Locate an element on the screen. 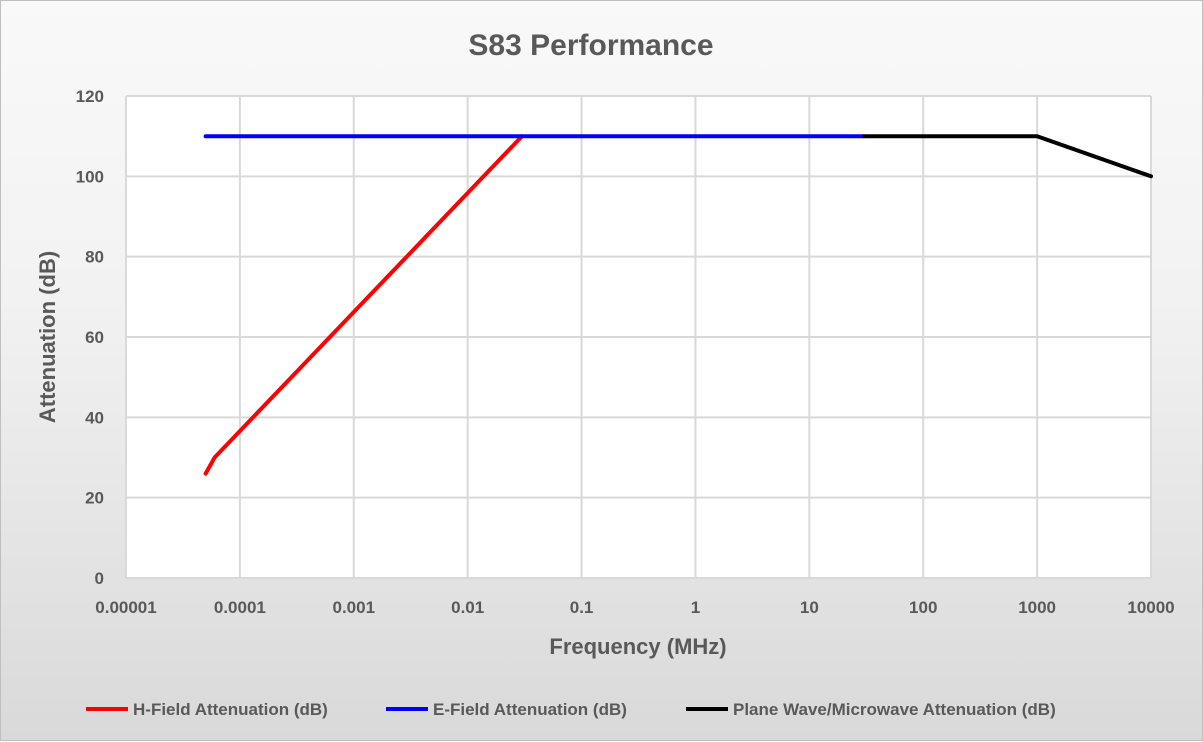  x-tick-label: 1000 is located at coordinates (1037, 607).